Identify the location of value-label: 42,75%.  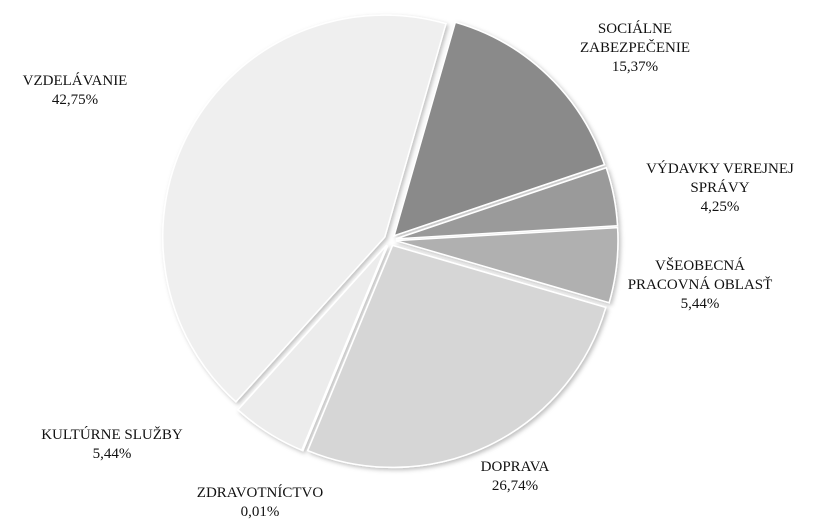
(75, 100).